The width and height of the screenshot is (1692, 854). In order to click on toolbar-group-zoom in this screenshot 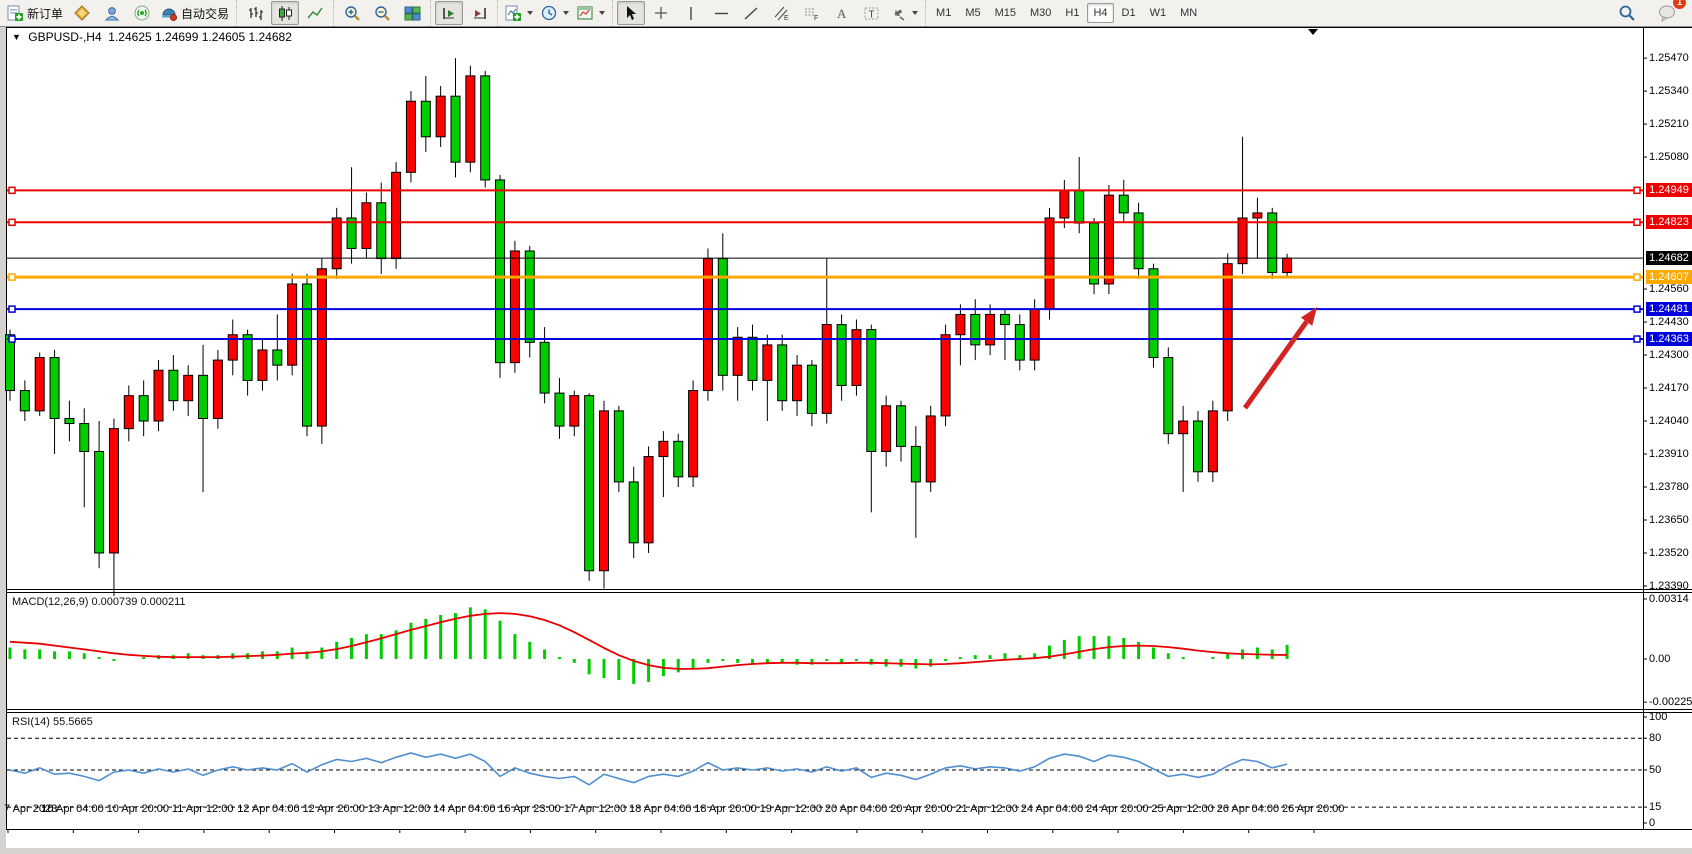, I will do `click(381, 13)`.